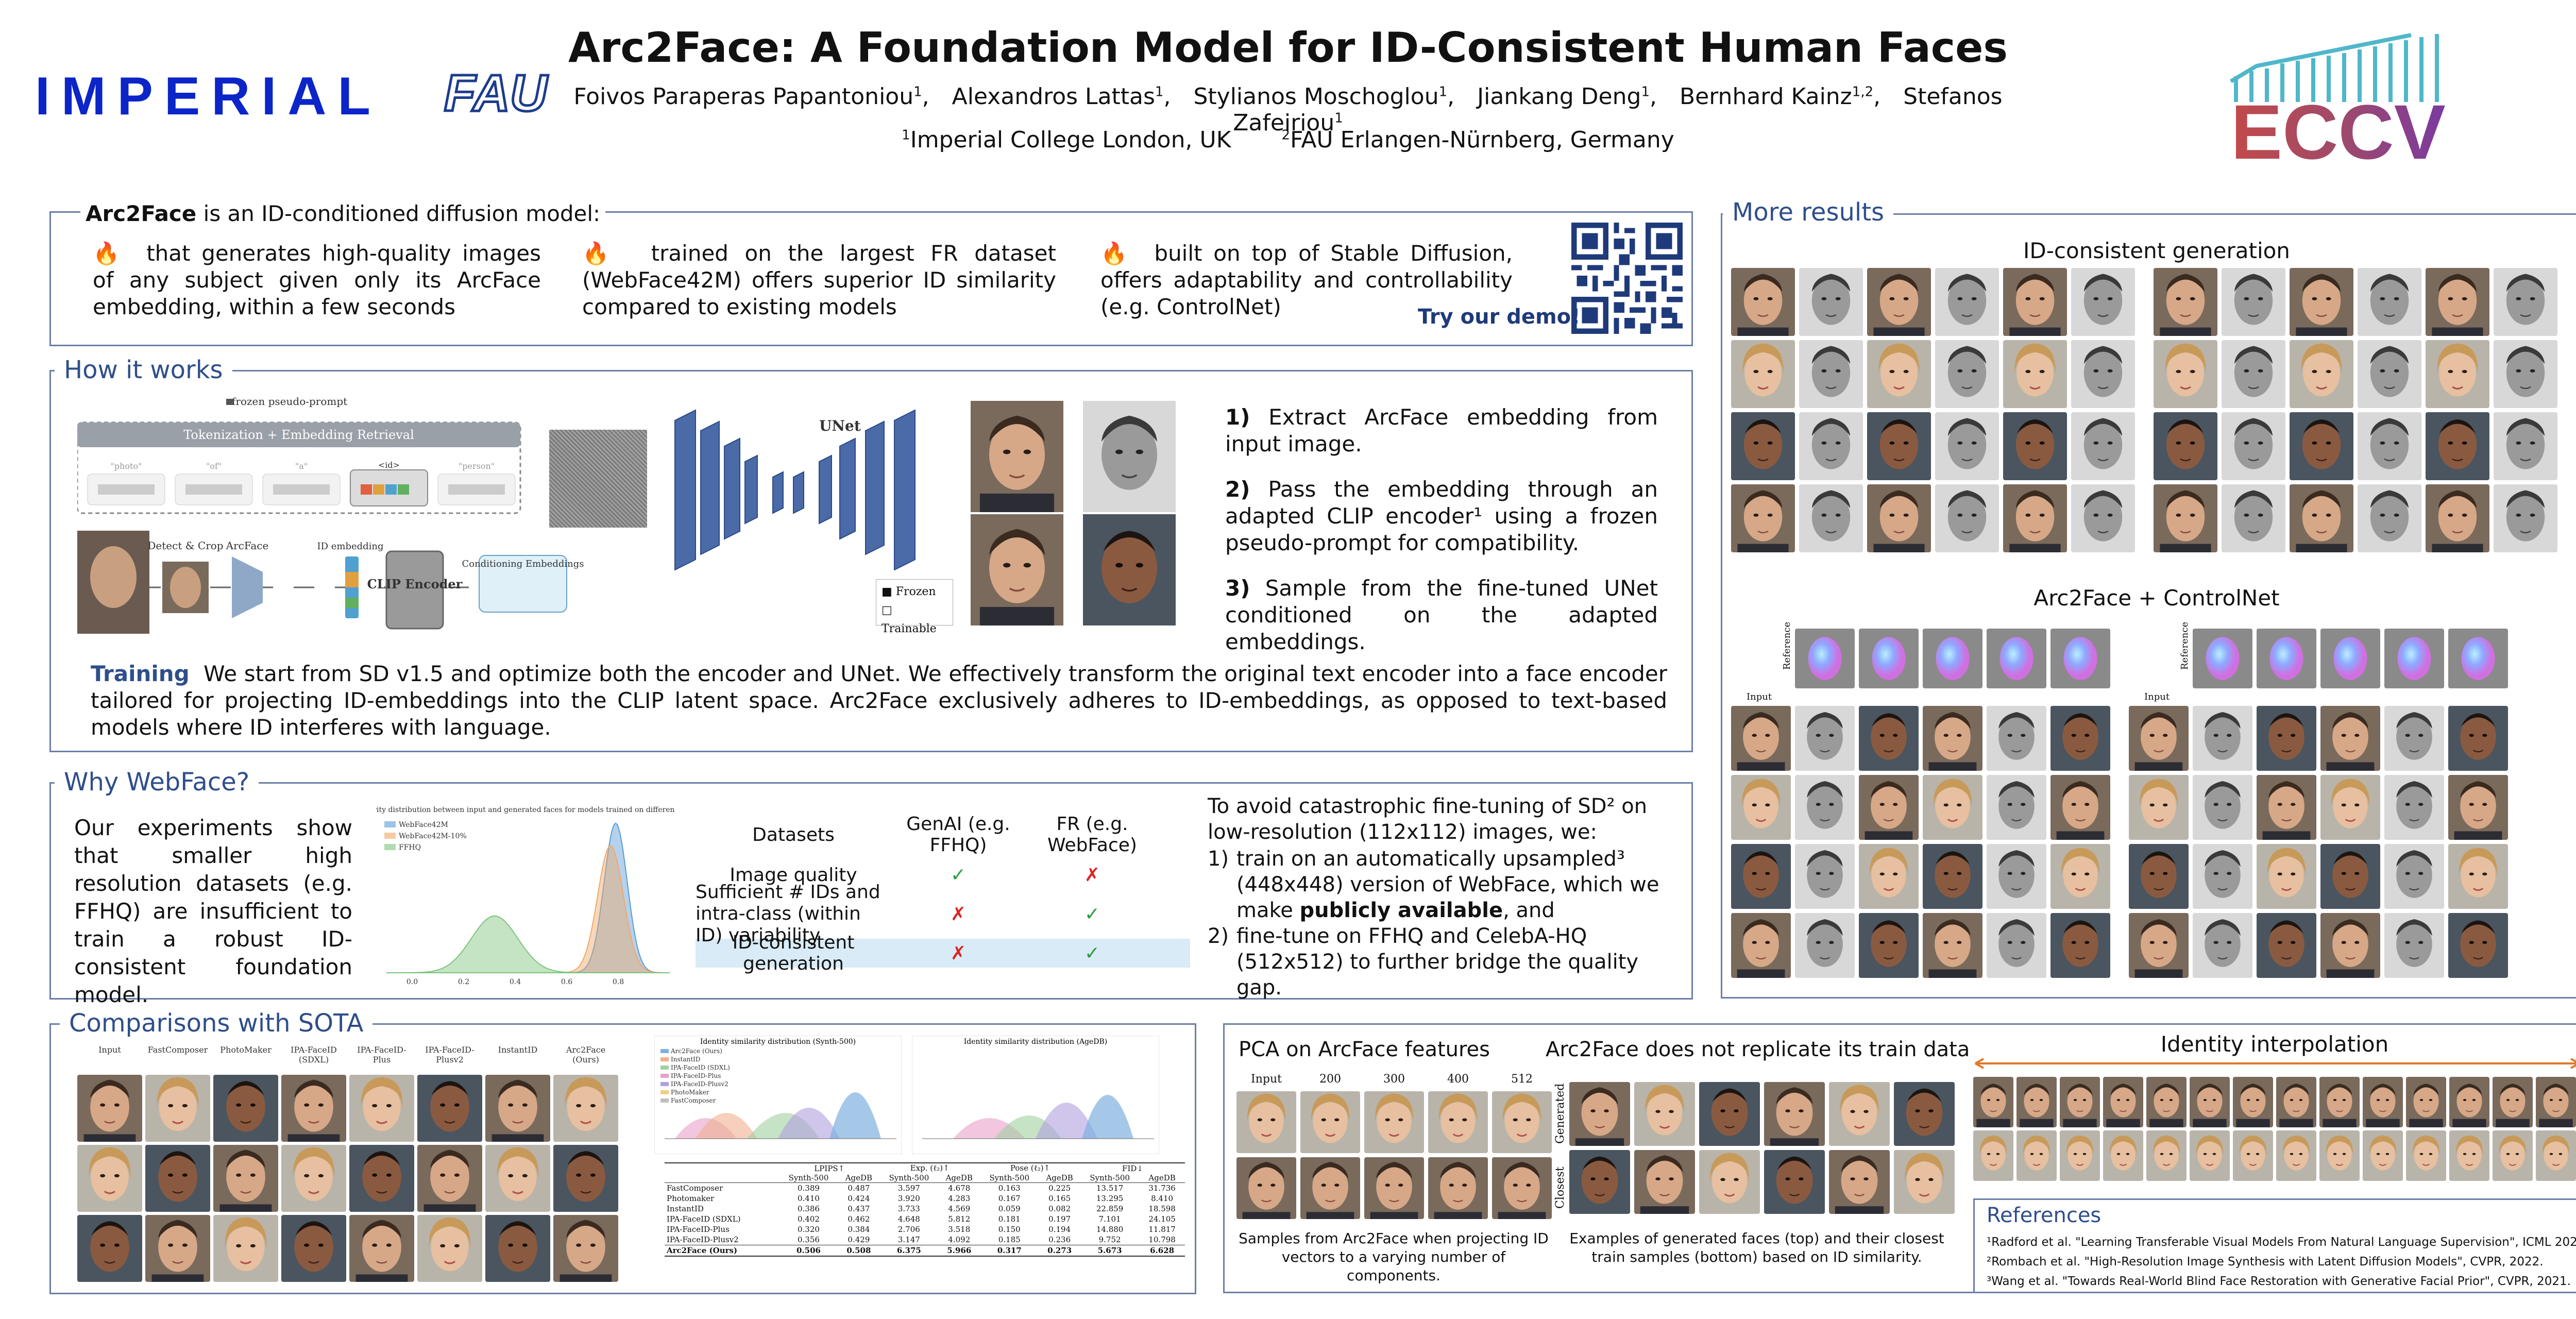 This screenshot has width=2576, height=1319. What do you see at coordinates (1499, 317) in the screenshot?
I see `demo-link: Try our demo!` at bounding box center [1499, 317].